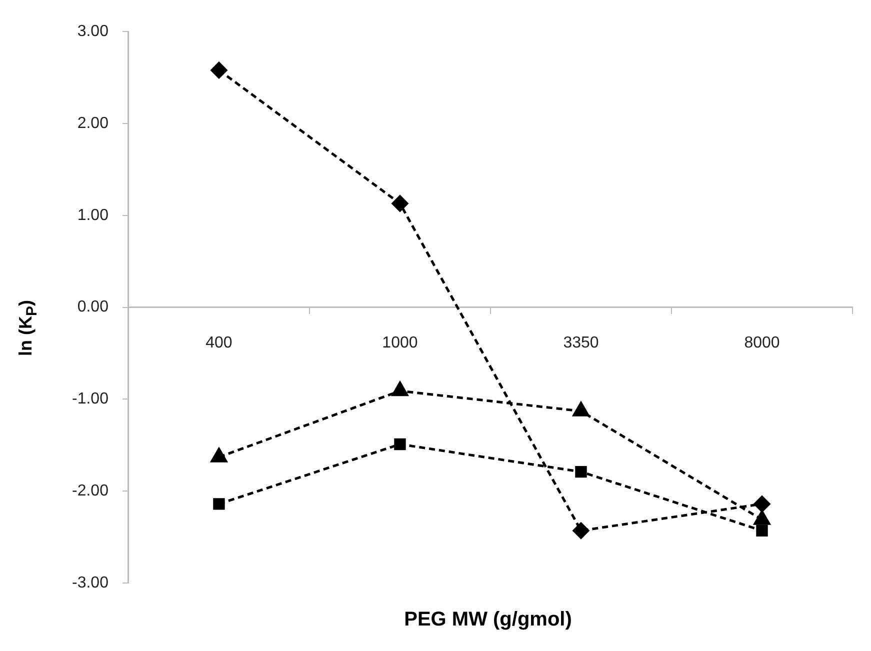 The width and height of the screenshot is (871, 651). What do you see at coordinates (90, 399) in the screenshot?
I see `y-tick-label: -1.00` at bounding box center [90, 399].